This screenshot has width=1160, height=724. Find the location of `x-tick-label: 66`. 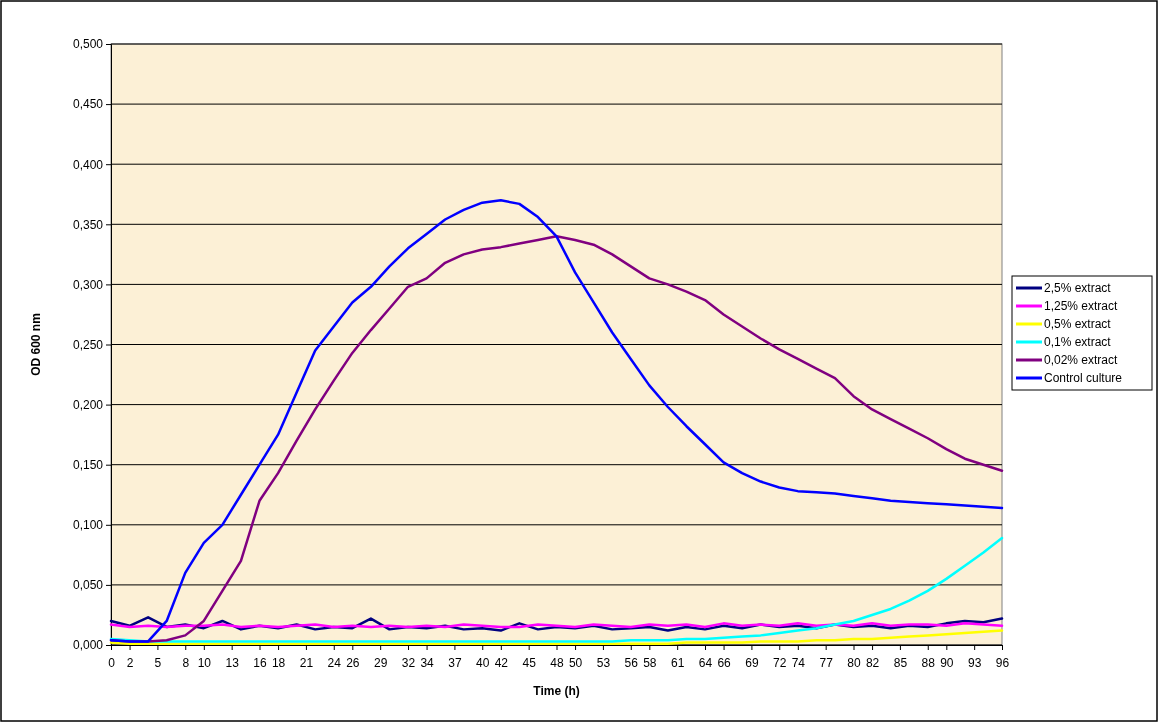

x-tick-label: 66 is located at coordinates (724, 663).